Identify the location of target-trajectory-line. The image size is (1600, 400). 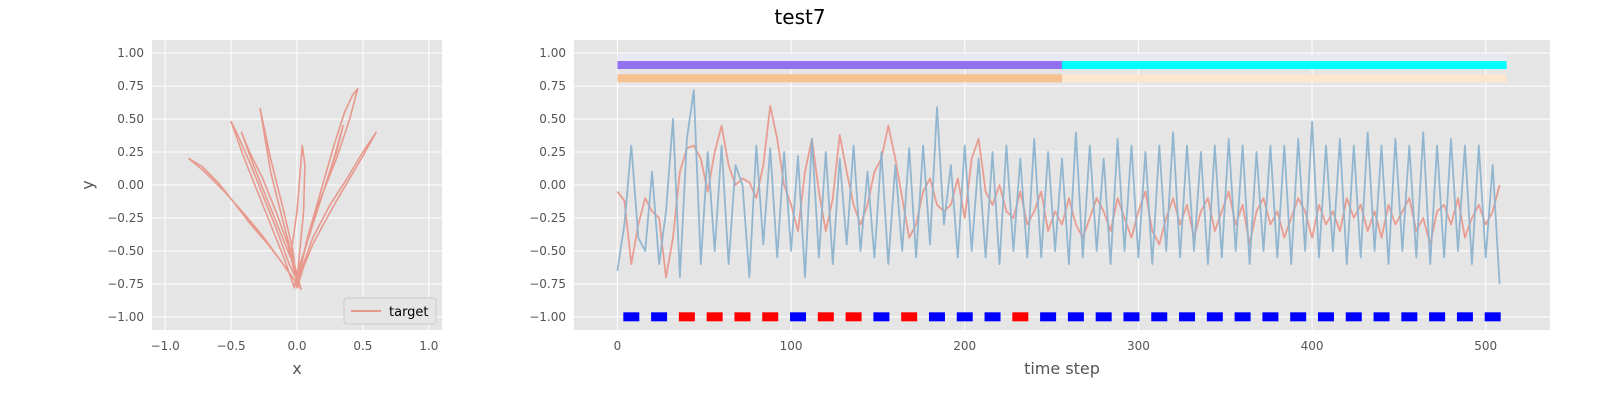
(282, 189).